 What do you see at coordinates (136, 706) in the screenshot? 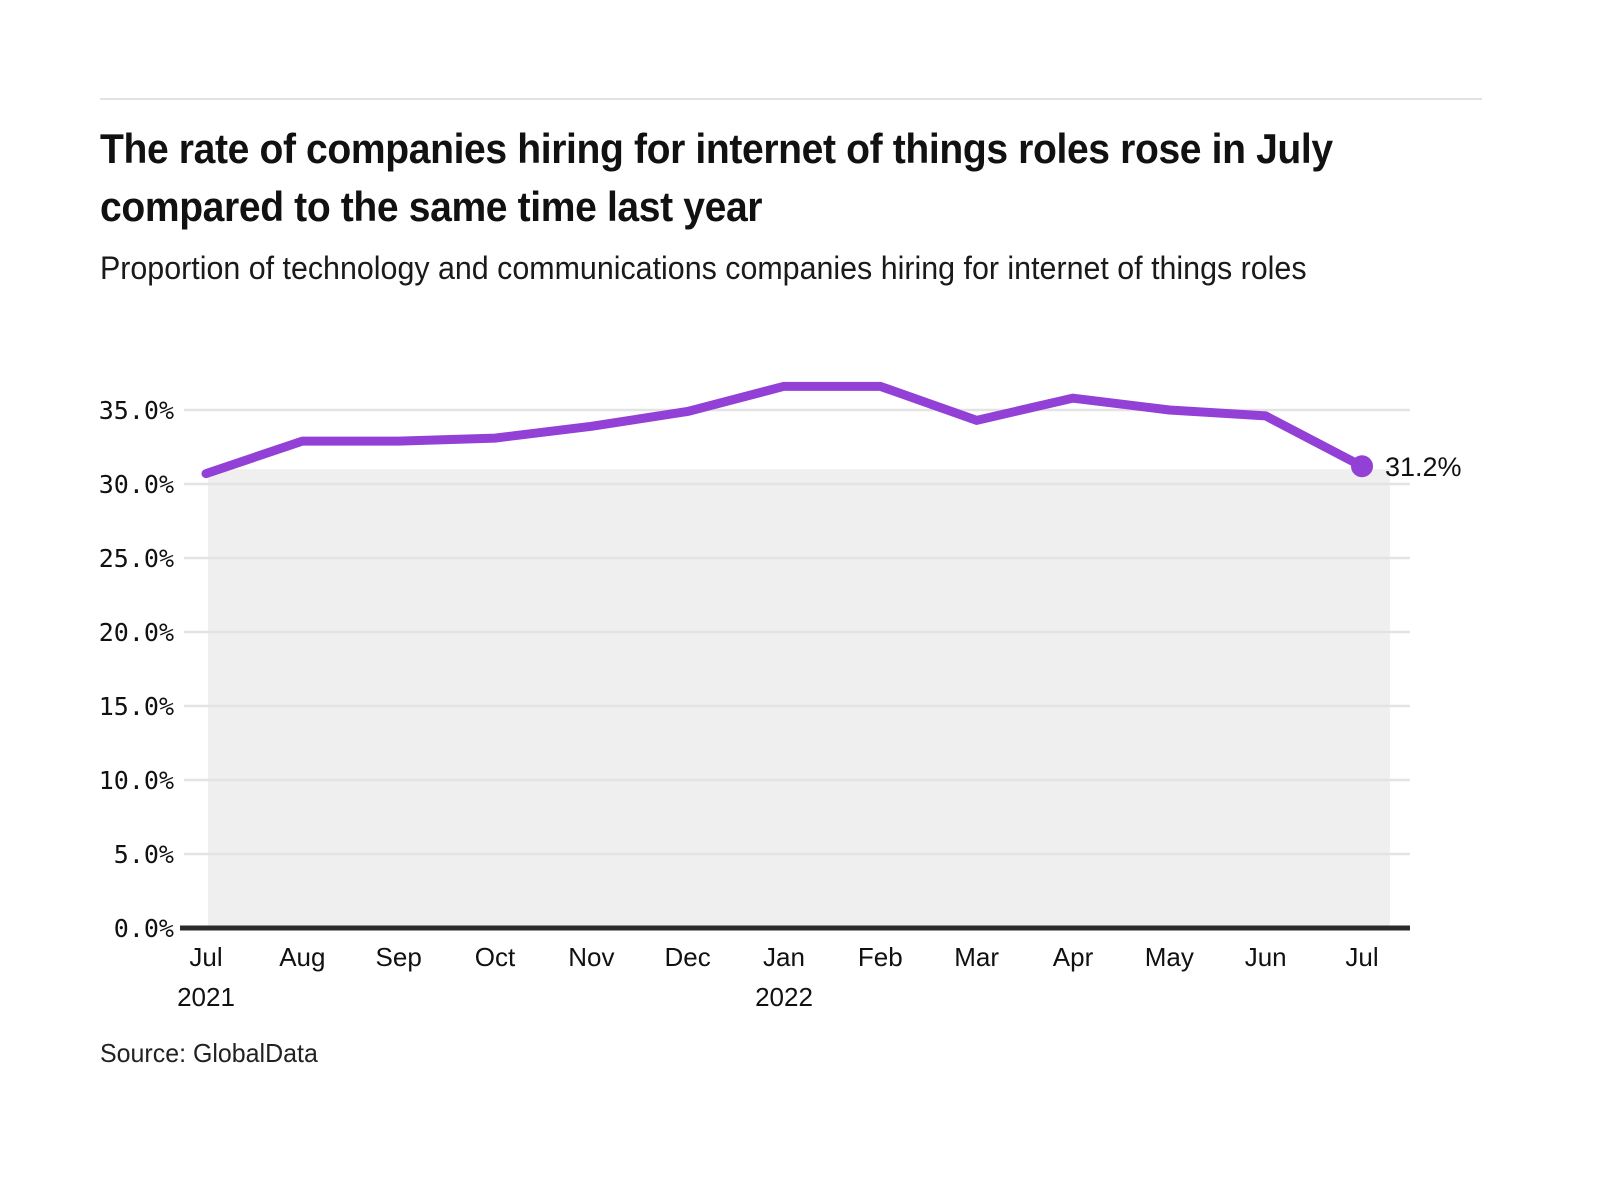
I see `y-axis-tick-label: 15.0%` at bounding box center [136, 706].